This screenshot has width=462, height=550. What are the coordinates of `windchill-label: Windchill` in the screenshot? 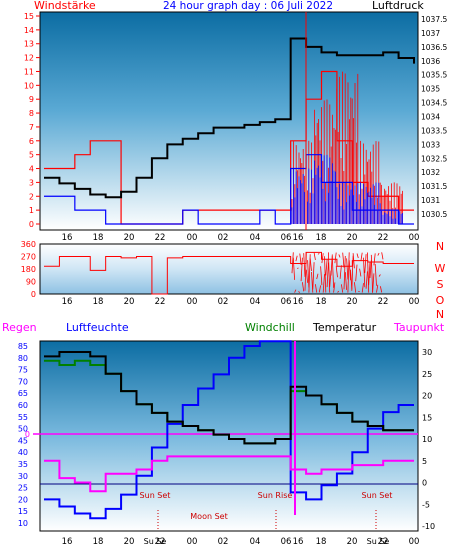 It's located at (270, 327).